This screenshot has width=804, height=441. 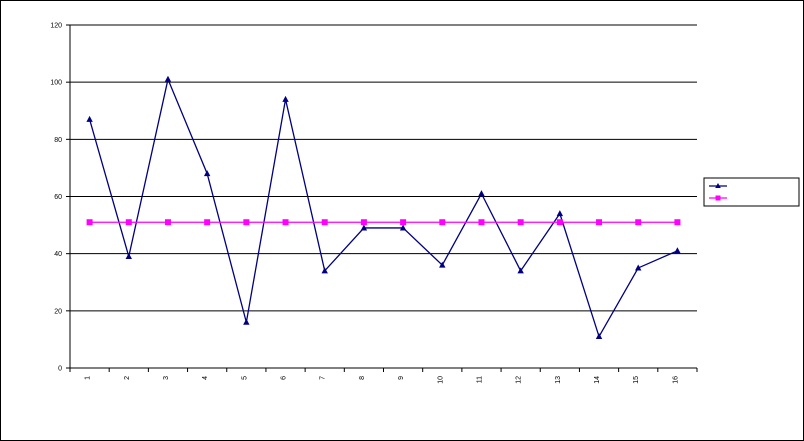 What do you see at coordinates (675, 380) in the screenshot?
I see `x-tick-label-16: 16` at bounding box center [675, 380].